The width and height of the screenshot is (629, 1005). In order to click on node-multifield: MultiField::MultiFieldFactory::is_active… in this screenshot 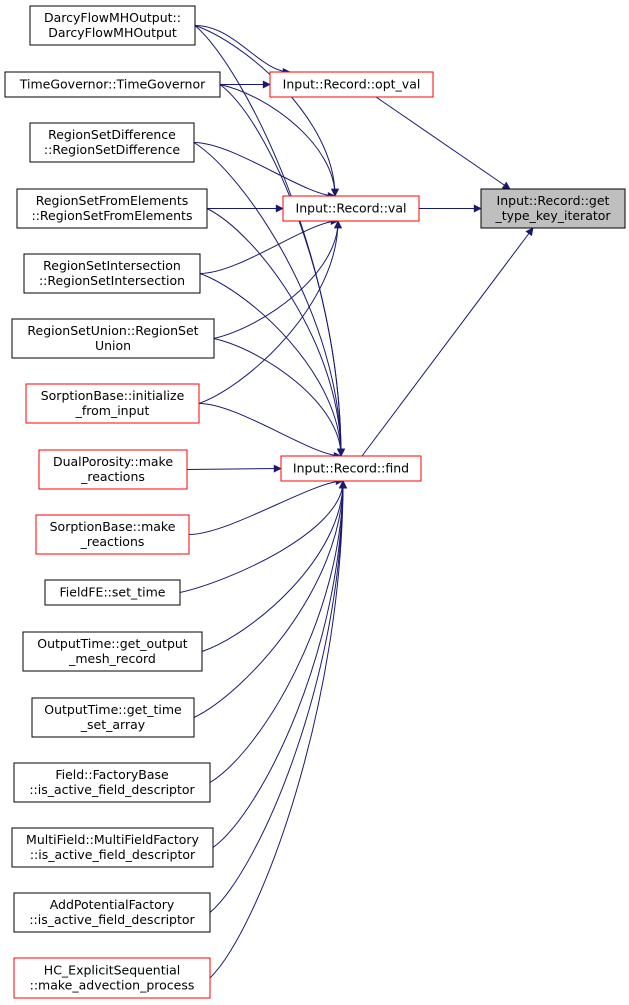, I will do `click(112, 847)`.